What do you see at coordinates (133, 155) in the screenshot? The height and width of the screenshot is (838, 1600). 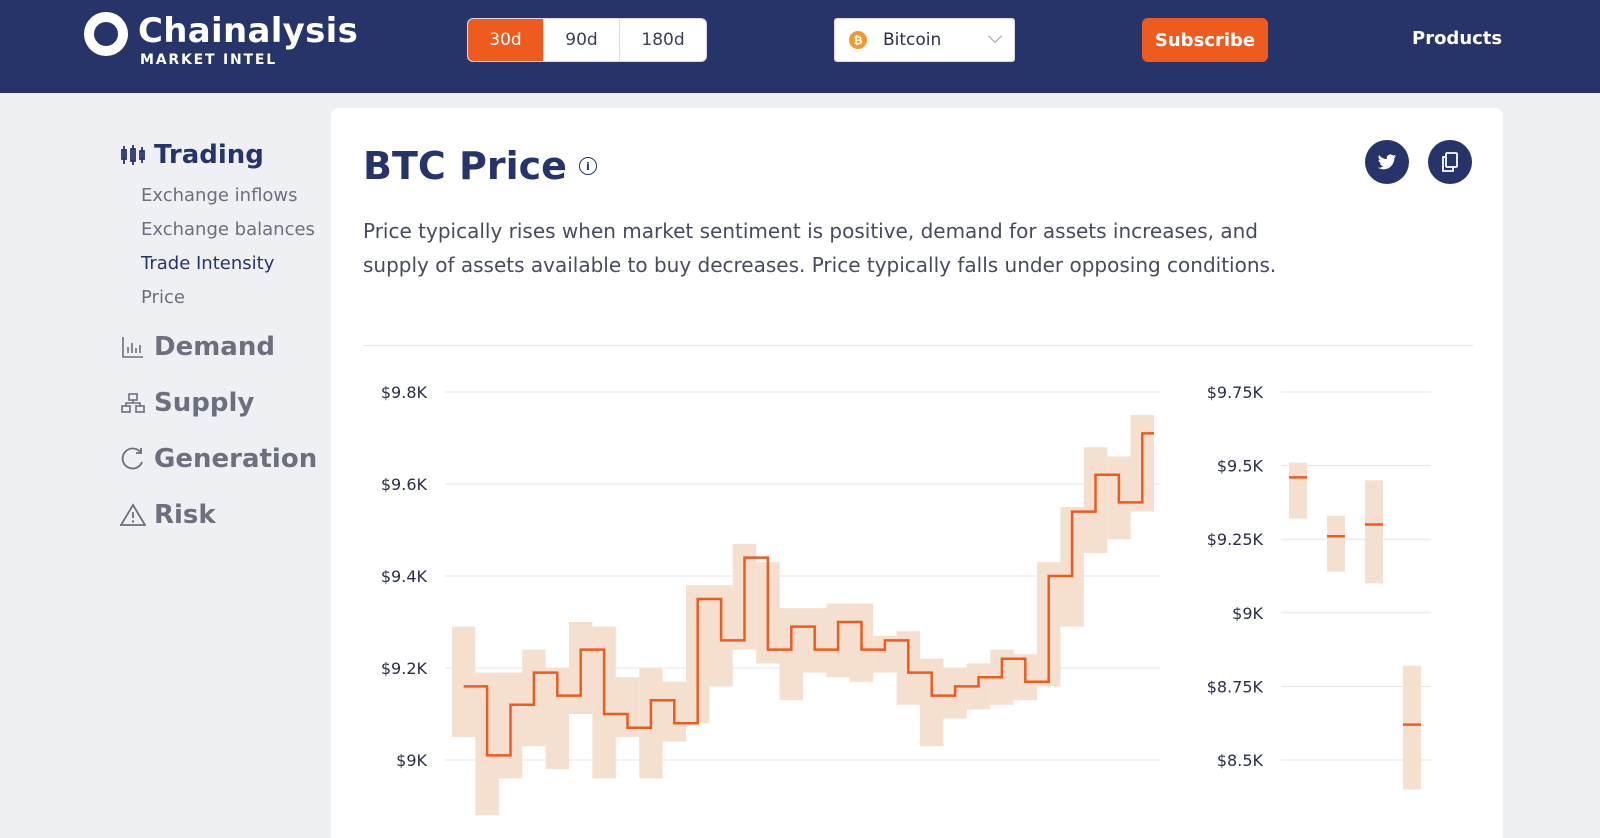 I see `candlestick-icon` at bounding box center [133, 155].